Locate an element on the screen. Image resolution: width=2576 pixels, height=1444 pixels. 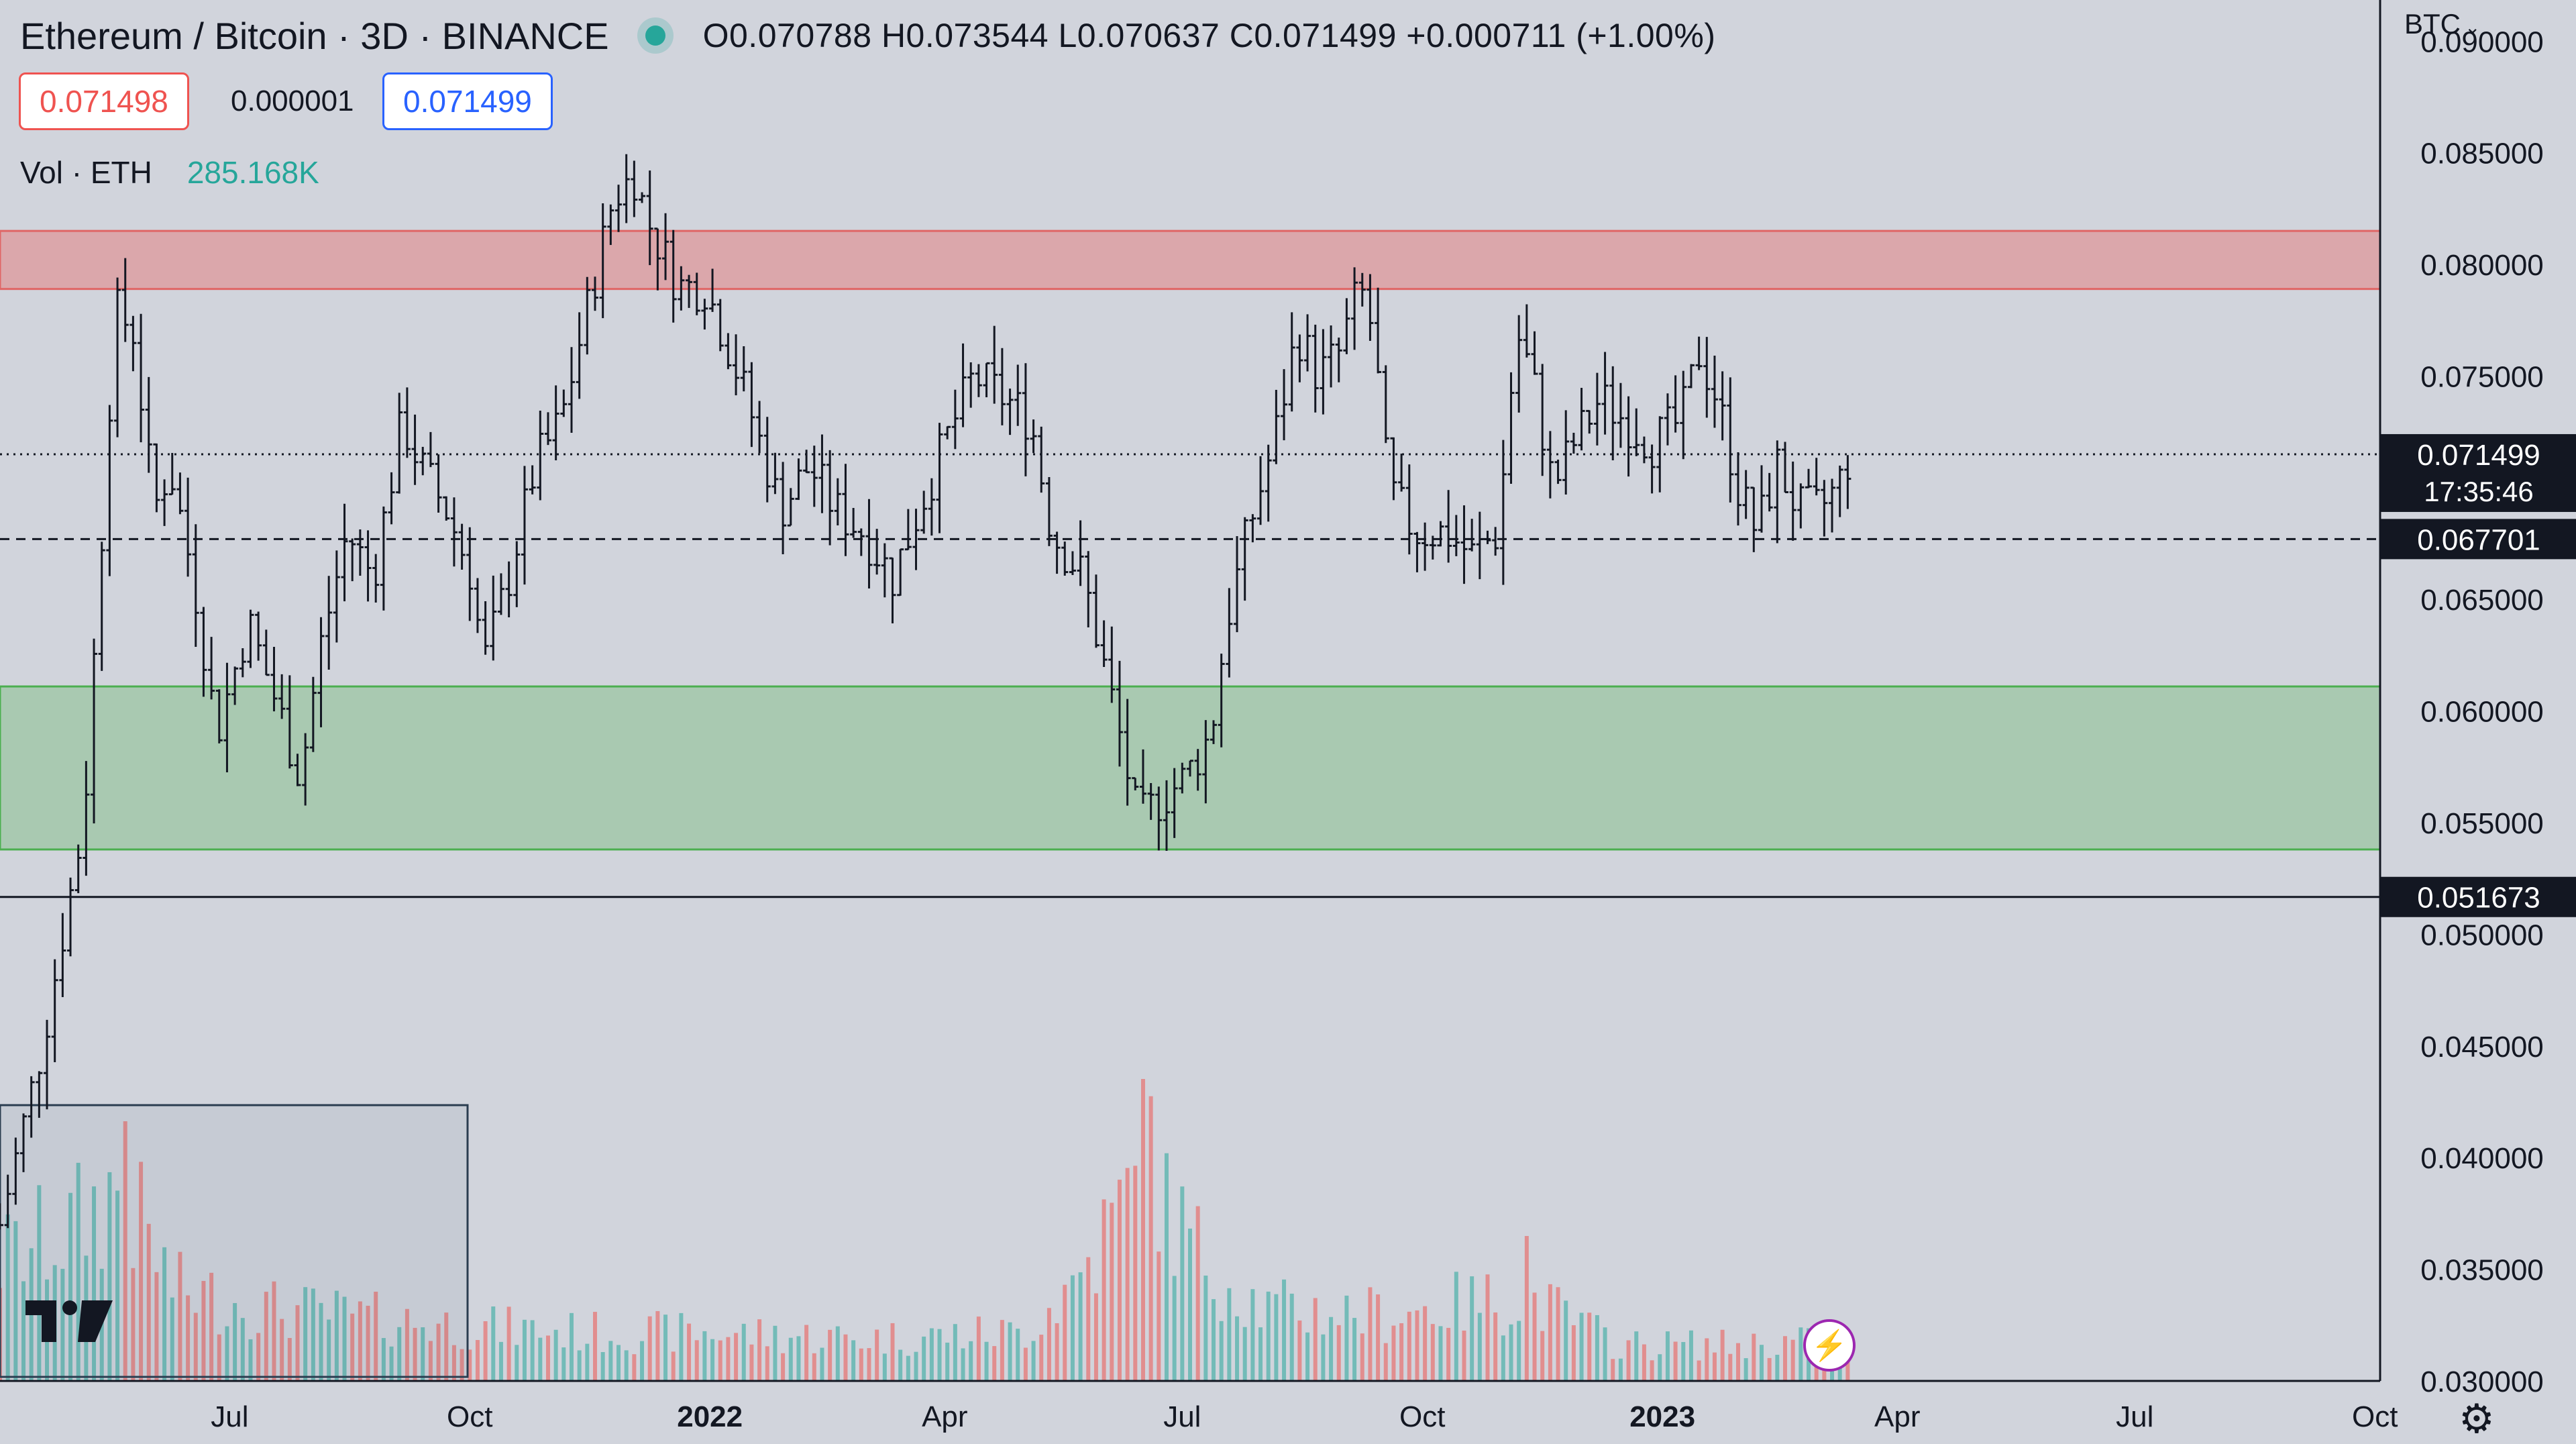
volume-legend: Vol · ETH 285.168K is located at coordinates (169, 172).